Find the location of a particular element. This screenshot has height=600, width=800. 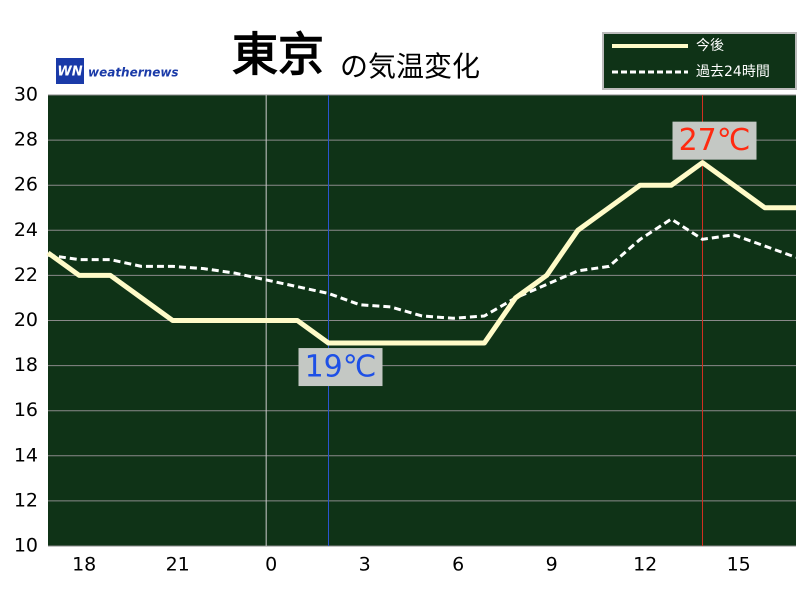

x-tick-label: 0 is located at coordinates (271, 565).